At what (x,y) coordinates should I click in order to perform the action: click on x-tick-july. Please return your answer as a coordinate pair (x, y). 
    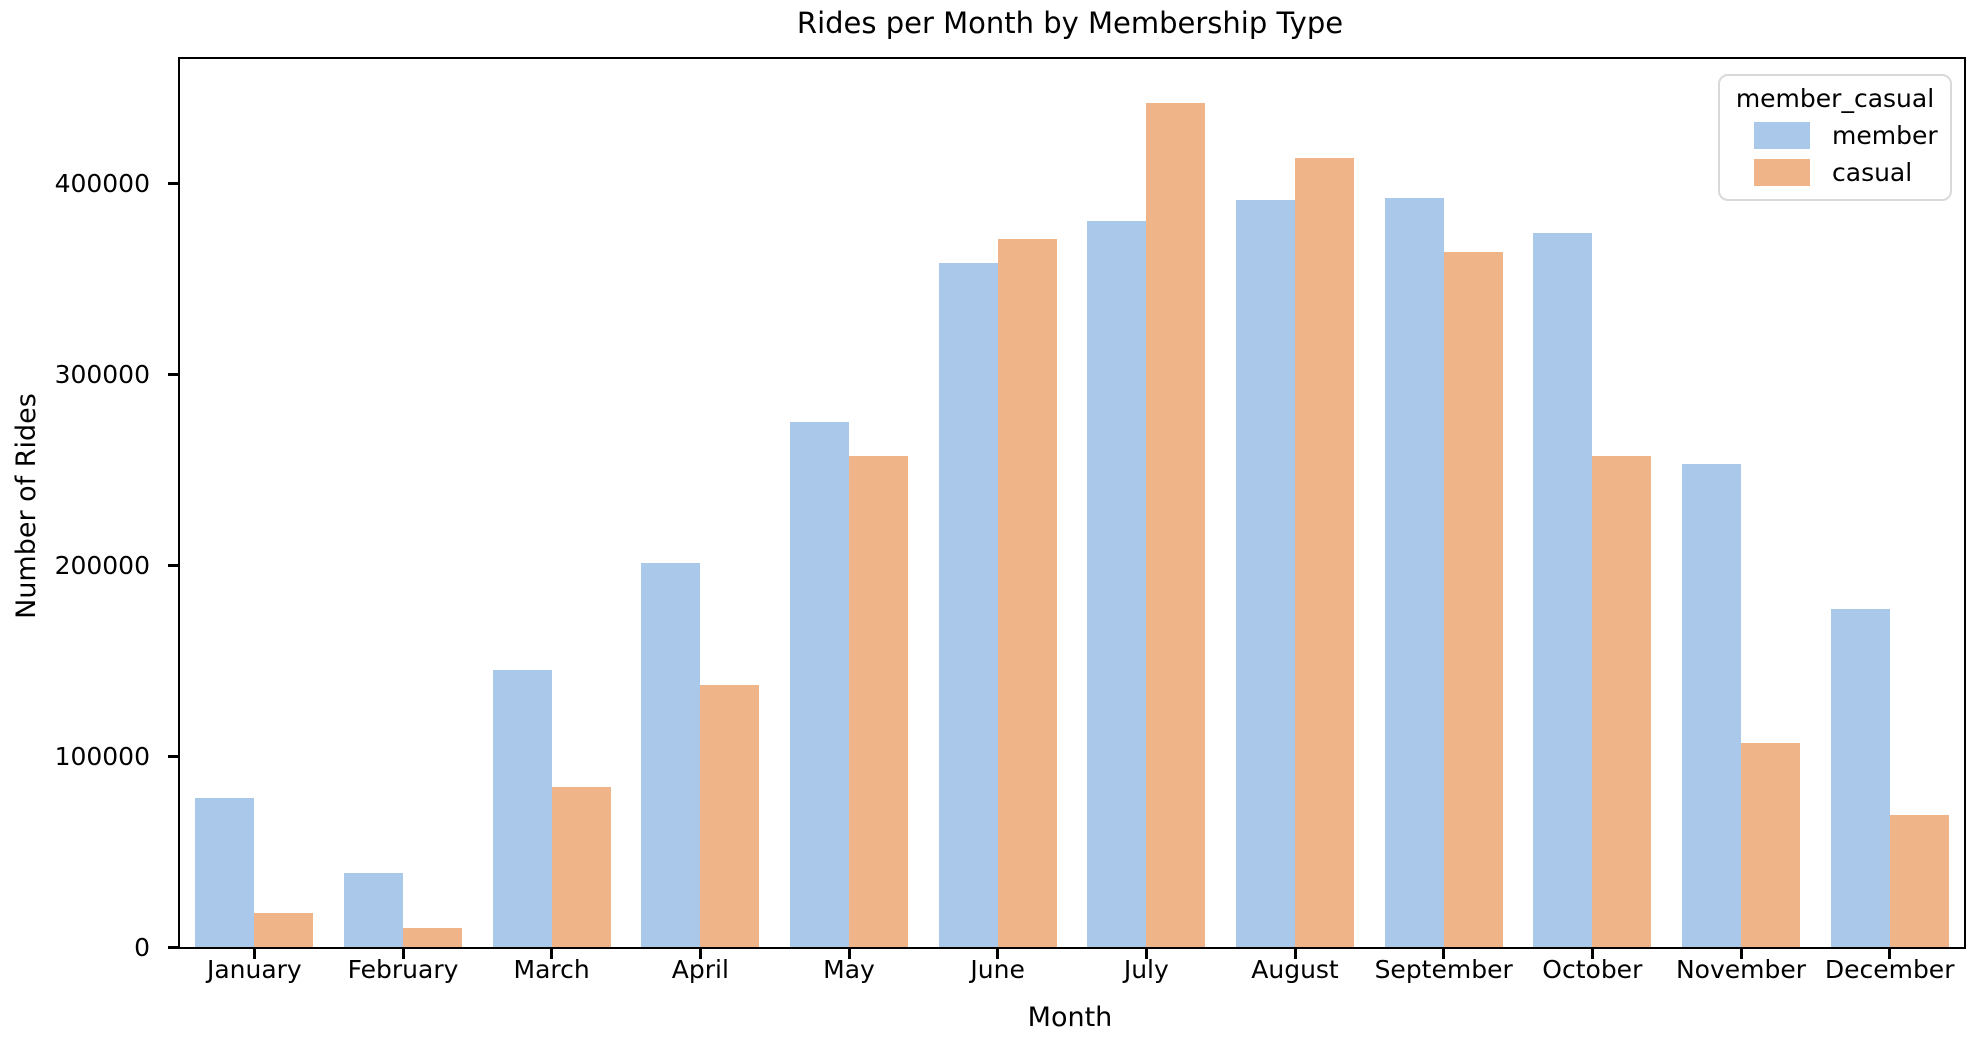
    Looking at the image, I should click on (1146, 954).